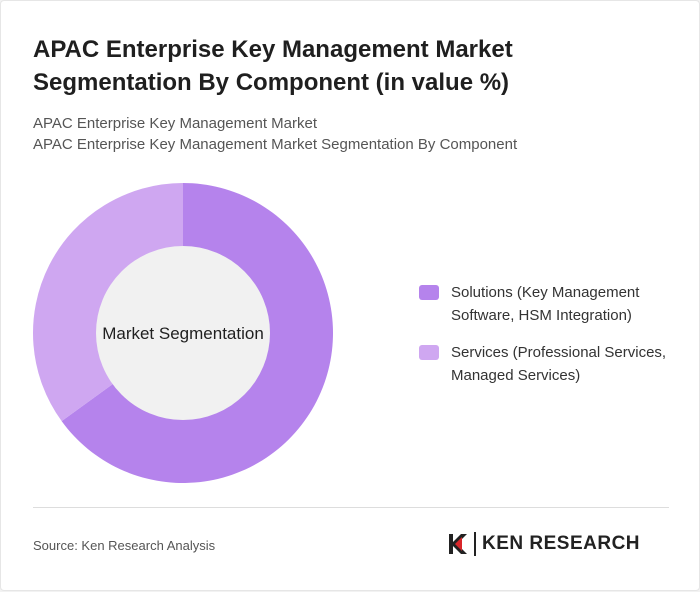  I want to click on donut-center, so click(183, 333).